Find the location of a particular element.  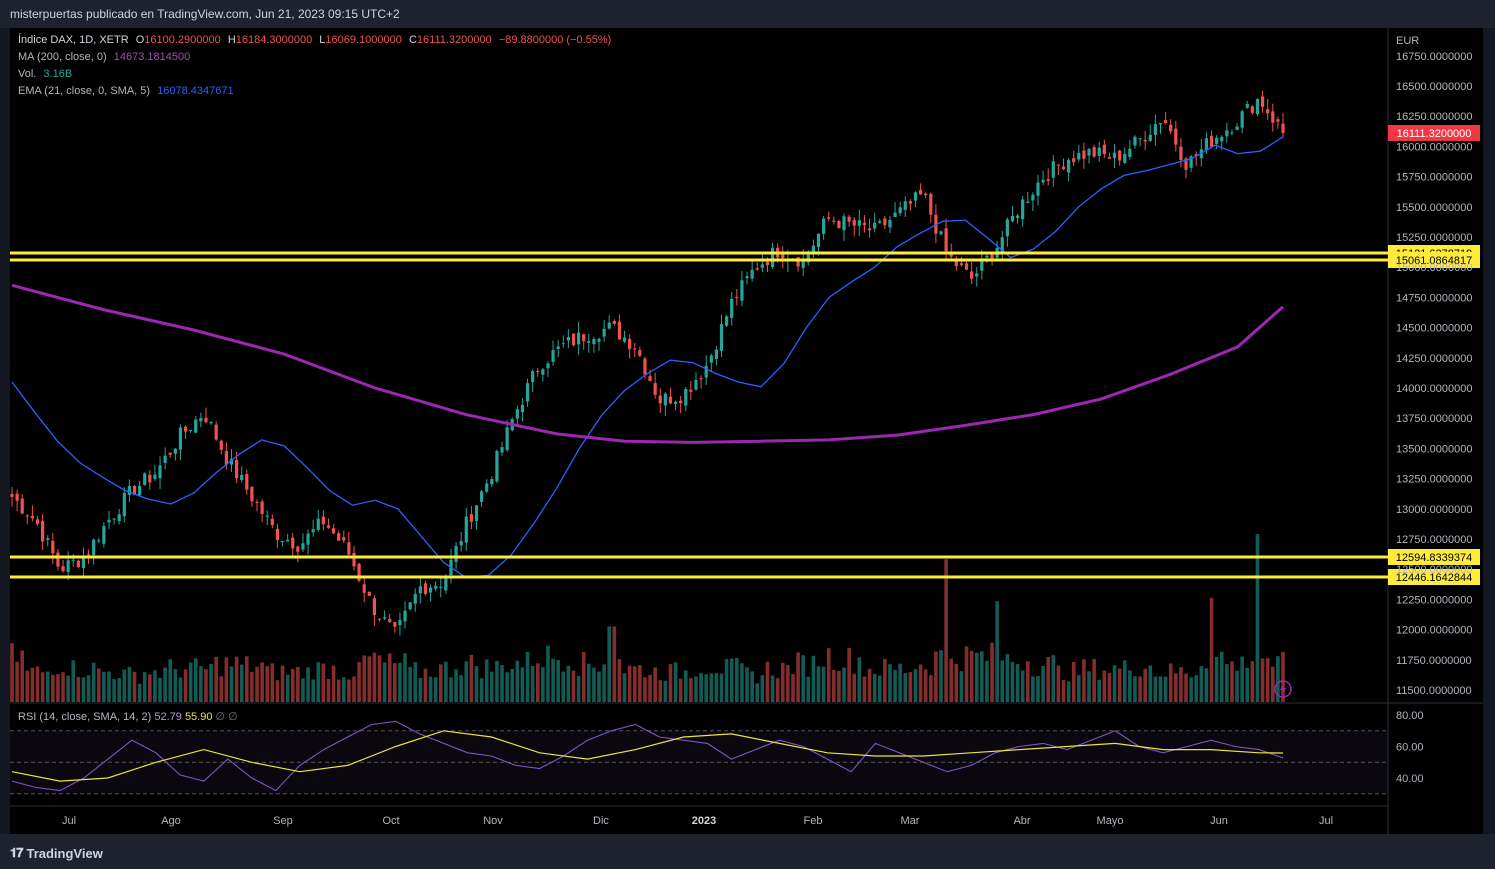

volume-legend: Vol. 3.16B is located at coordinates (47, 74).